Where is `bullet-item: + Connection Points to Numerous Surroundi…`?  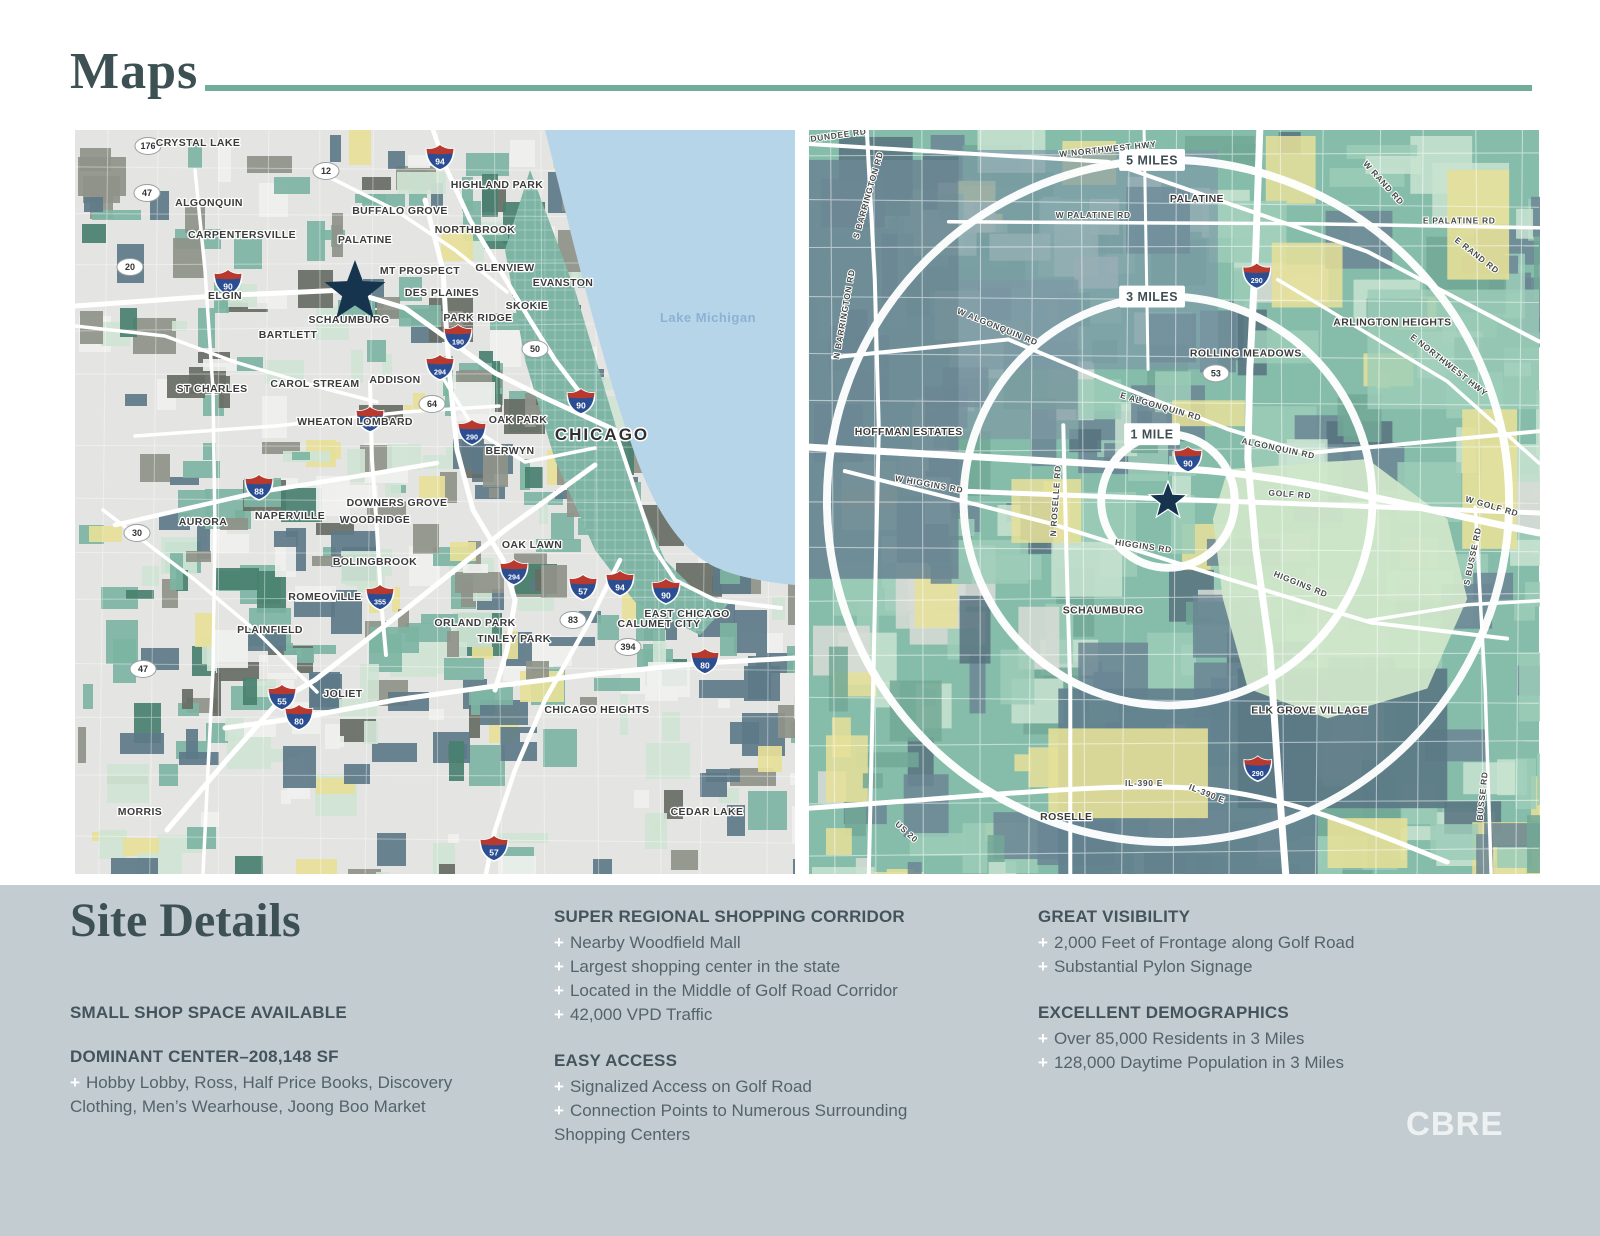 bullet-item: + Connection Points to Numerous Surroundi… is located at coordinates (731, 1122).